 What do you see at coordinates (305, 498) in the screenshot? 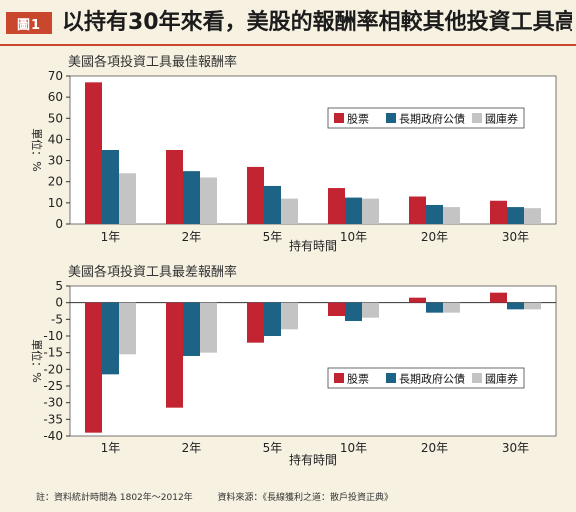
I see `footnote-source: 資料來源：《長線獲利之道：散戶投資正典》` at bounding box center [305, 498].